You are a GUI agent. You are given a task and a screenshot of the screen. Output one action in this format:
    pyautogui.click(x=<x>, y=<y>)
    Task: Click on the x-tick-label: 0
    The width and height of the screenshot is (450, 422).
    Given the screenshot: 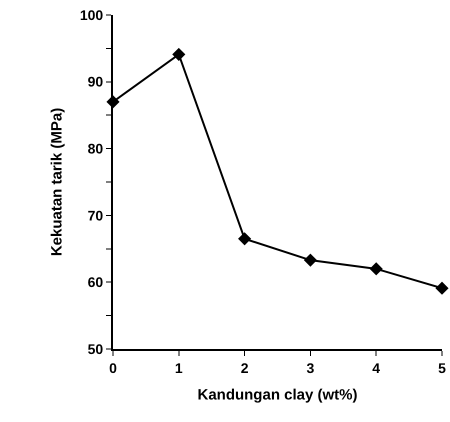 What is the action you would take?
    pyautogui.click(x=113, y=368)
    